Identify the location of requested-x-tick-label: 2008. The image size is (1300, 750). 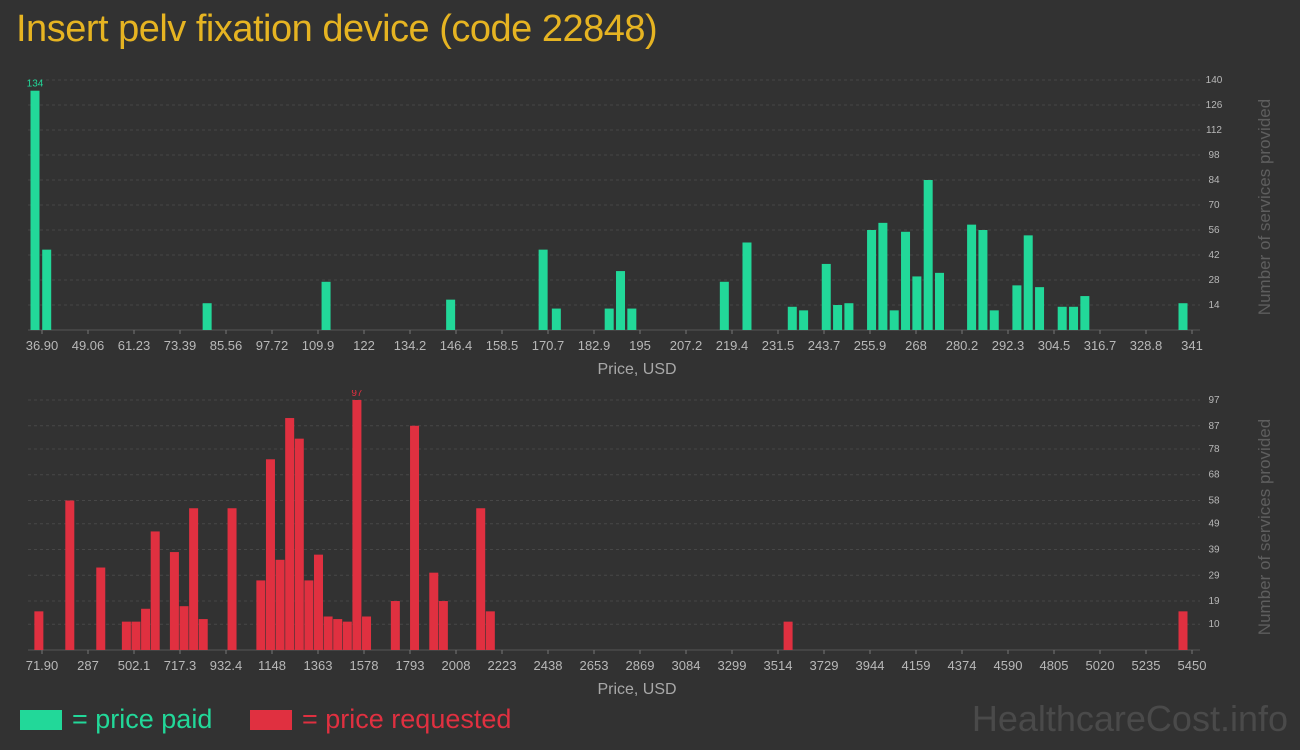
(456, 665).